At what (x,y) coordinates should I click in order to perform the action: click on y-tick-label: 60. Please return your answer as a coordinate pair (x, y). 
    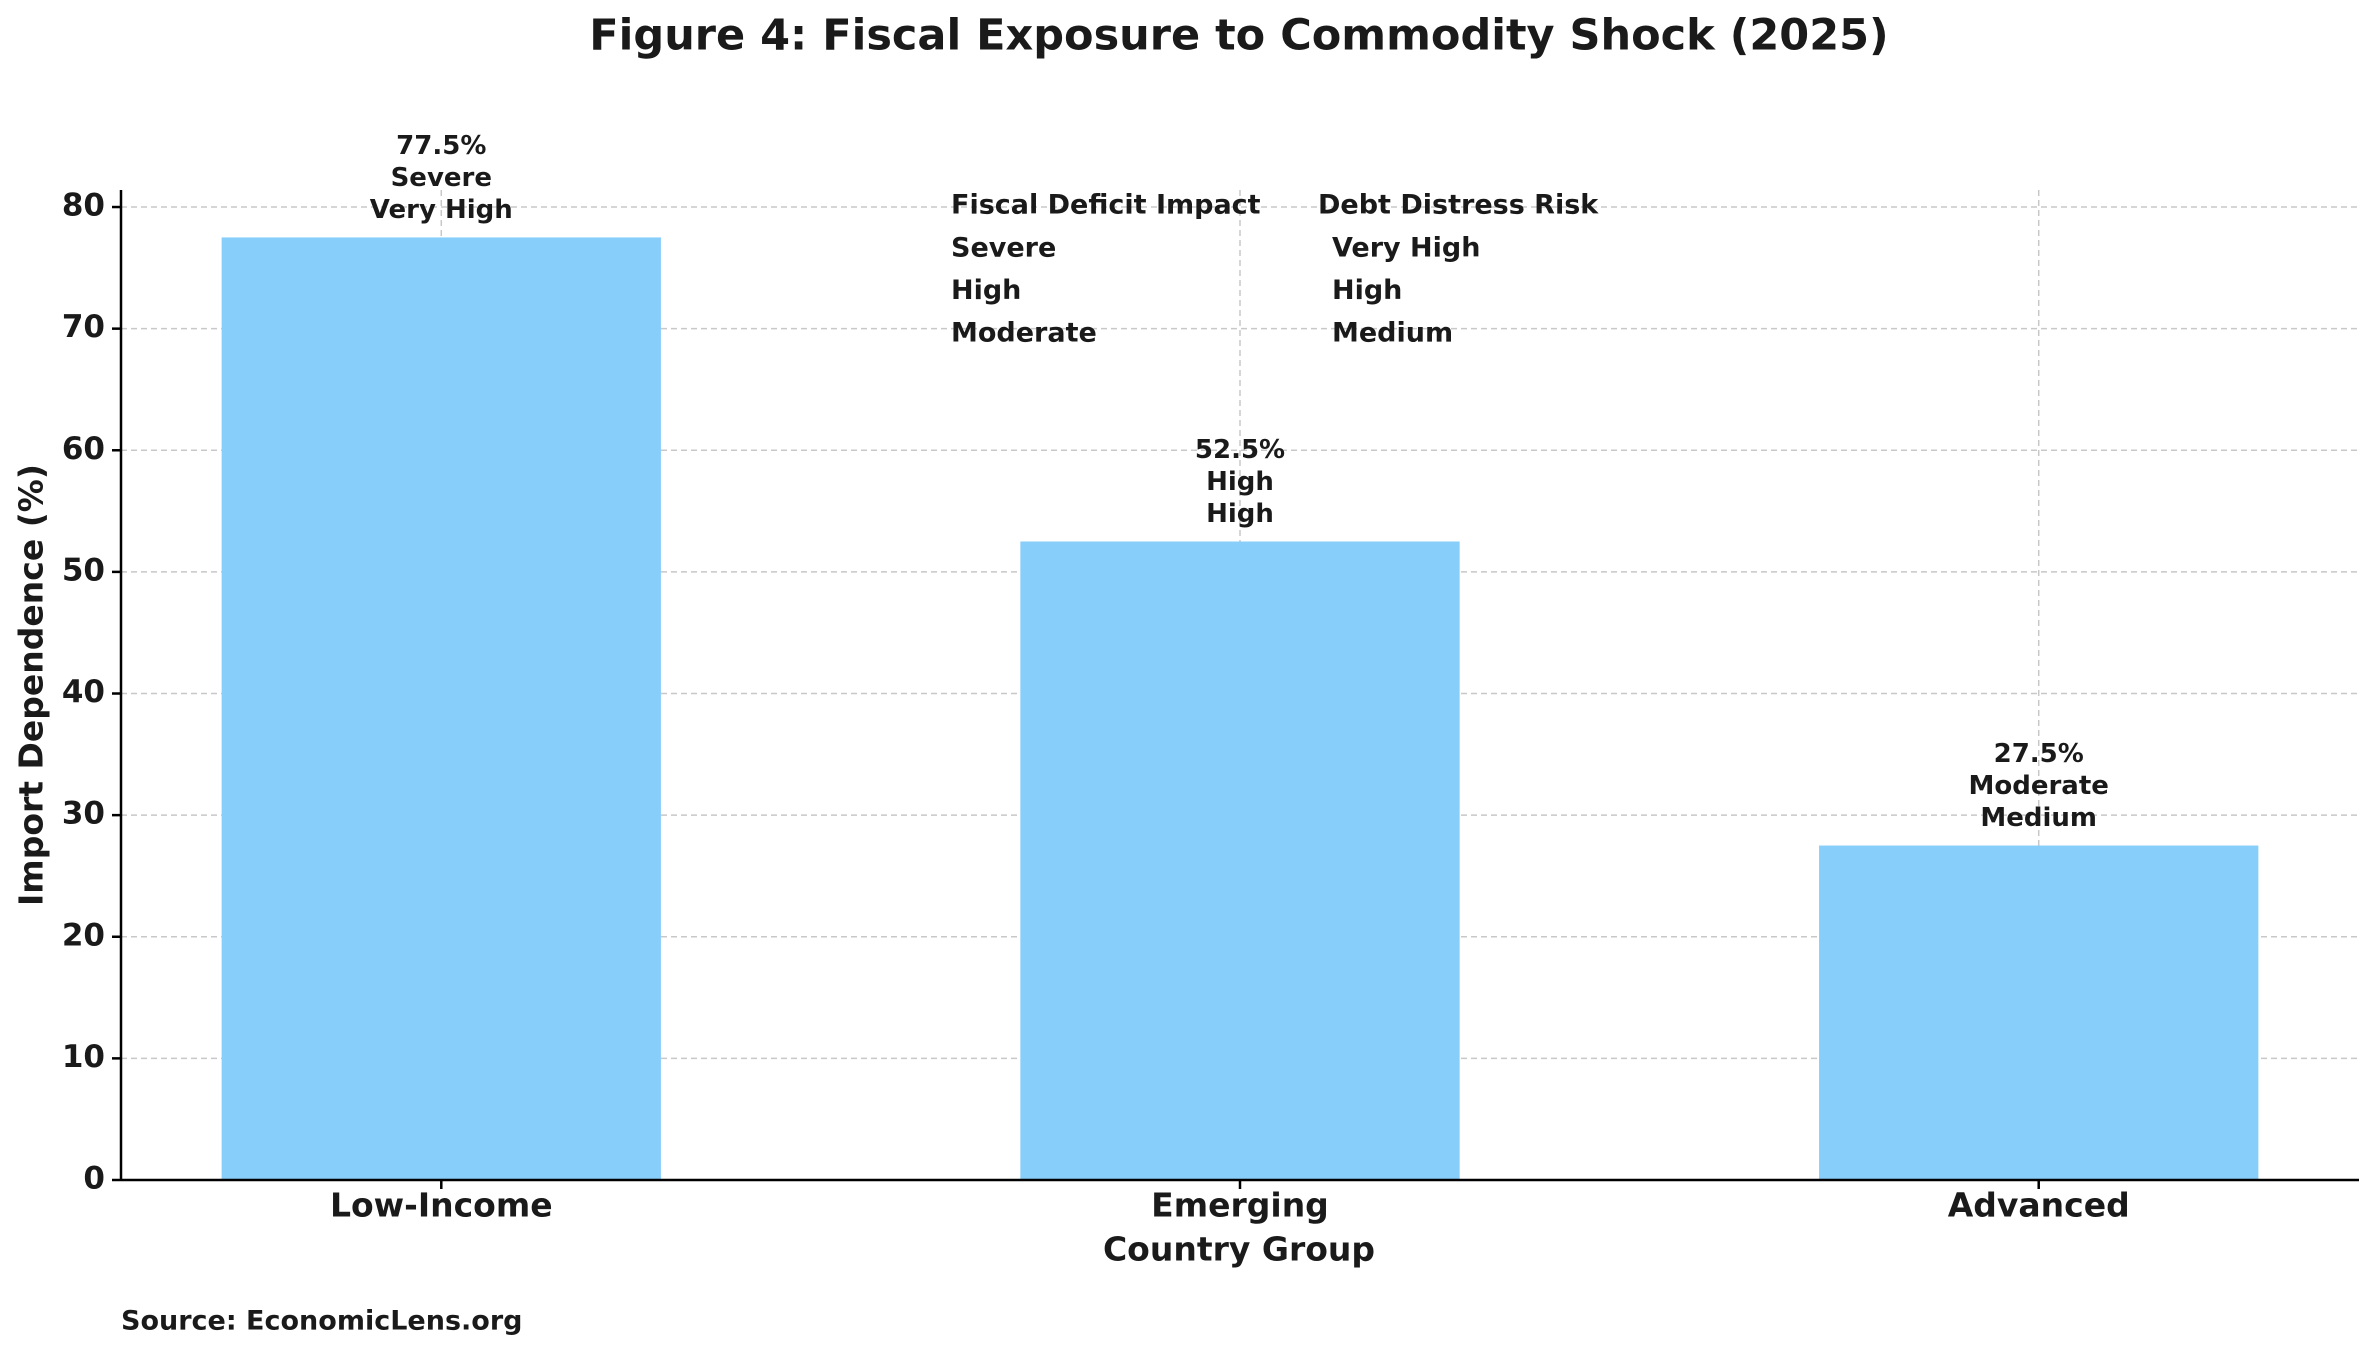
    Looking at the image, I should click on (83, 449).